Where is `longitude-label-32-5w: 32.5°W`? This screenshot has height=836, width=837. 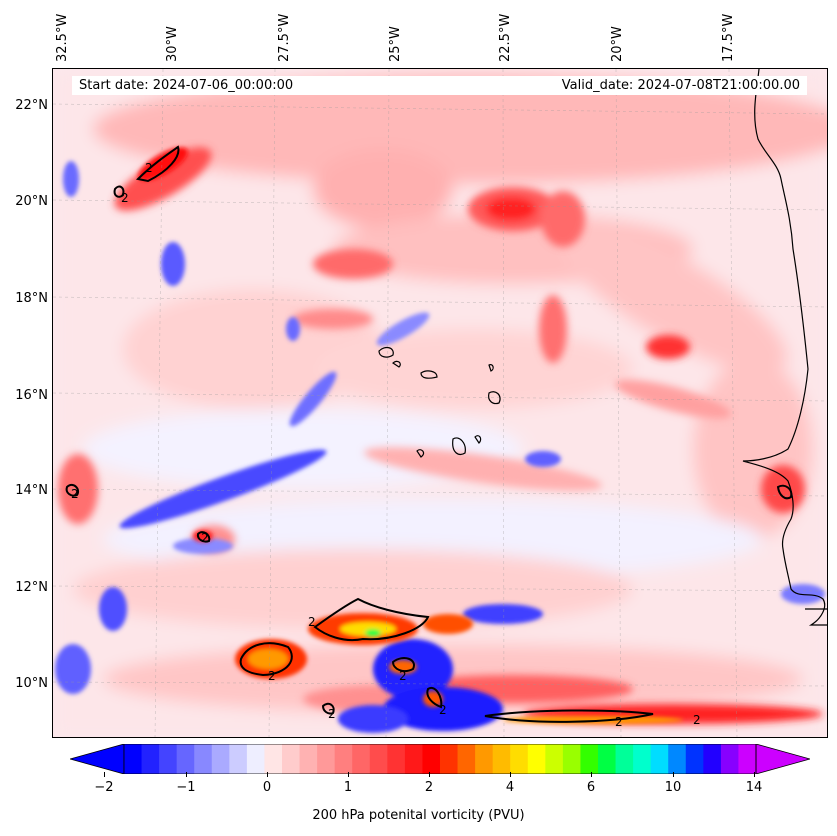
longitude-label-32-5w: 32.5°W is located at coordinates (62, 37).